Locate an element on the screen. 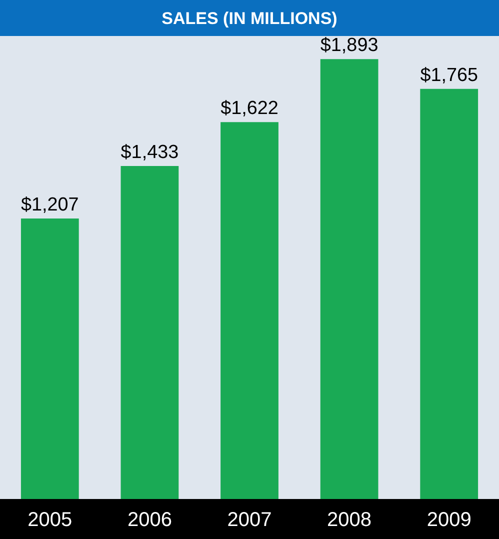  data-label: $1,893 is located at coordinates (349, 45).